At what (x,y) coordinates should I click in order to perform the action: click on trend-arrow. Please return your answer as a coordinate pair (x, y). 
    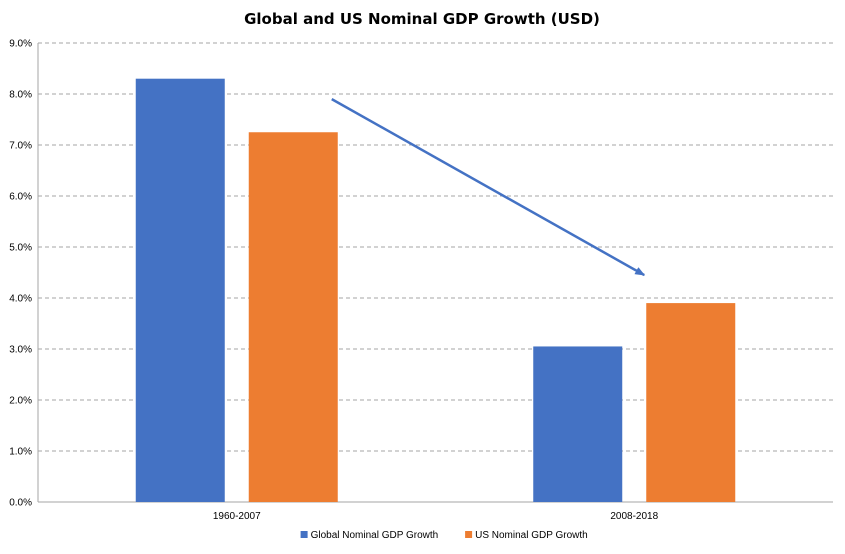
    Looking at the image, I should click on (488, 187).